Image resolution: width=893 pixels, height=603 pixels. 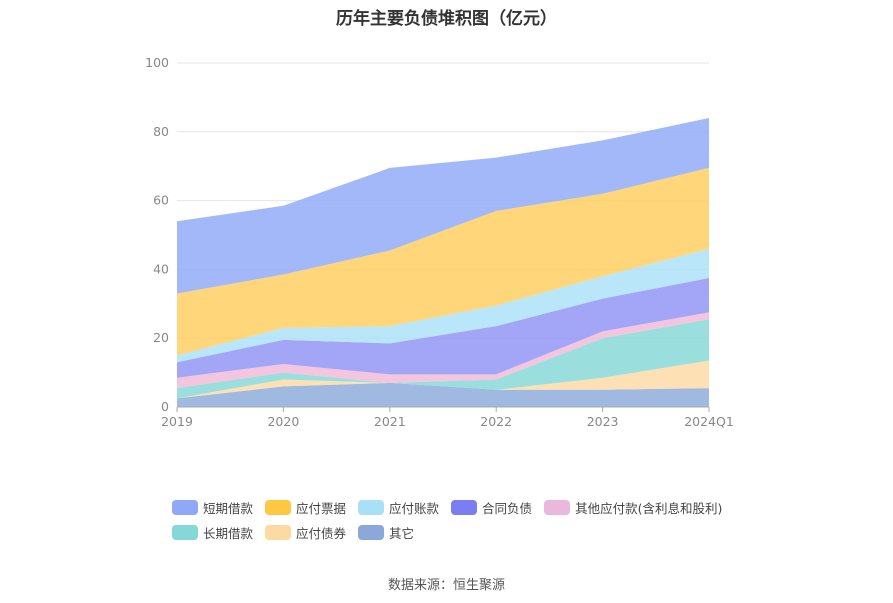 What do you see at coordinates (283, 421) in the screenshot?
I see `x-tick-label: 2020` at bounding box center [283, 421].